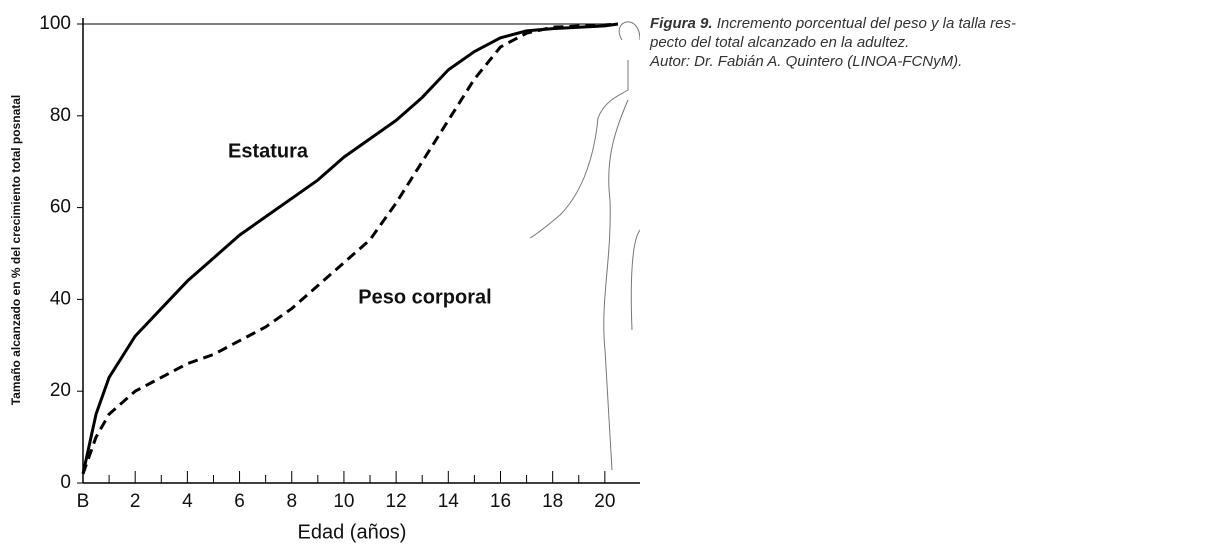 This screenshot has height=553, width=1217. Describe the element at coordinates (60, 298) in the screenshot. I see `y-tick-label: 40` at that location.